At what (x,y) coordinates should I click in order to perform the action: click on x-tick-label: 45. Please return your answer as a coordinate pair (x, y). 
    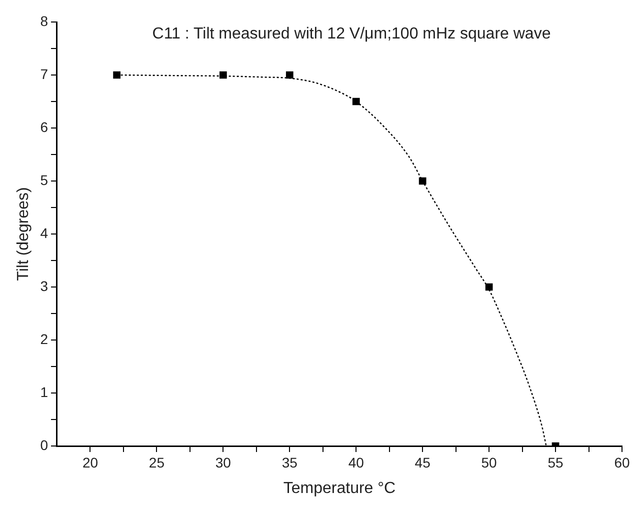
    Looking at the image, I should click on (422, 462).